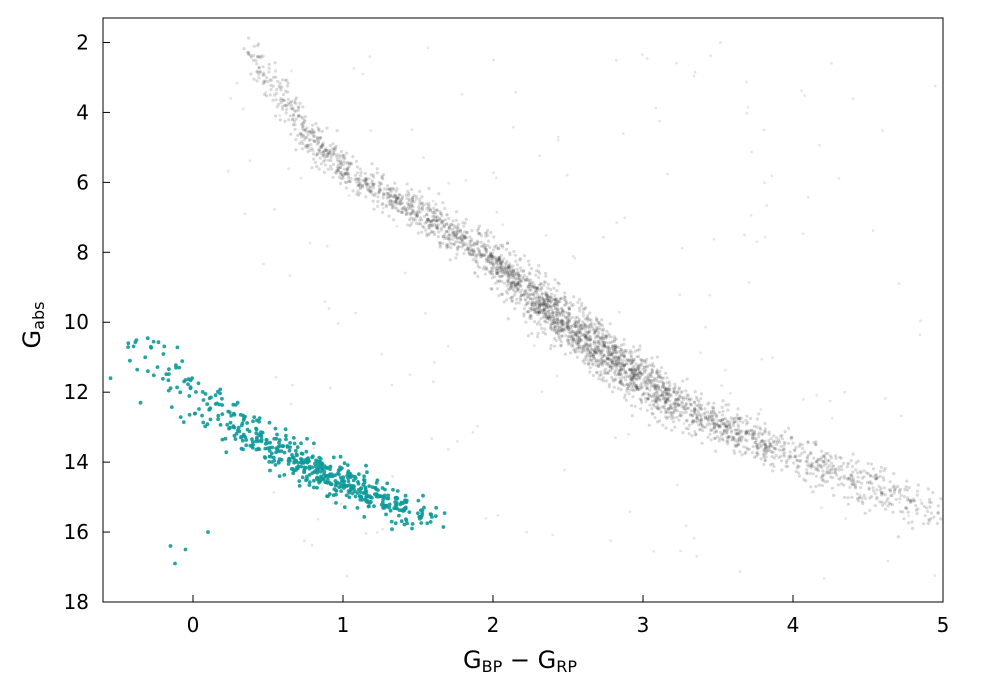  Describe the element at coordinates (493, 625) in the screenshot. I see `x-tick-label: 2` at that location.